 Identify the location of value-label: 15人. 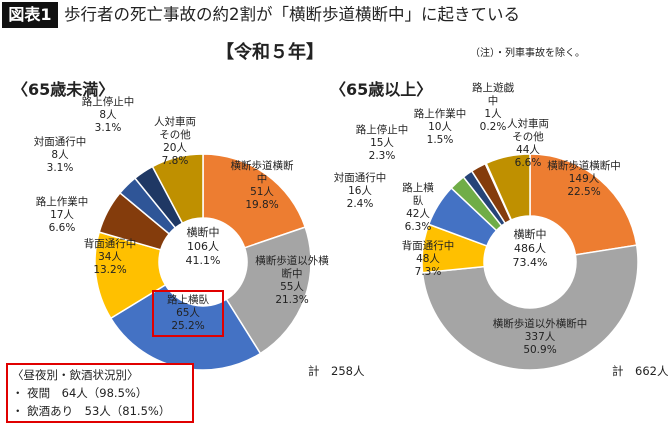
(382, 143).